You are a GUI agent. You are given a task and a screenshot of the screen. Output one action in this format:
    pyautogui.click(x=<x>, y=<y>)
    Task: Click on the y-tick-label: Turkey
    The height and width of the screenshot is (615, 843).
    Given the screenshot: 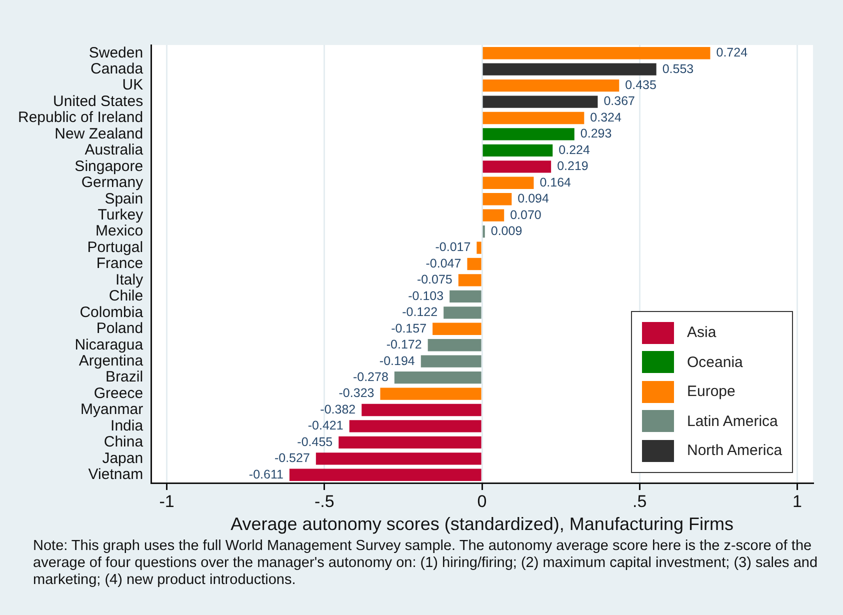 What is the action you would take?
    pyautogui.click(x=121, y=215)
    